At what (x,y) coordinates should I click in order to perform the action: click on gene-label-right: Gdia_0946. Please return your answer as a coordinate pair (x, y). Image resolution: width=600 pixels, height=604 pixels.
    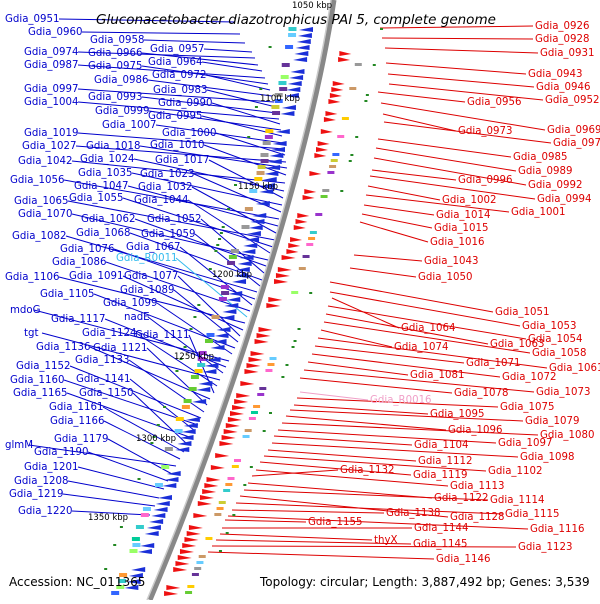
    Looking at the image, I should click on (563, 87).